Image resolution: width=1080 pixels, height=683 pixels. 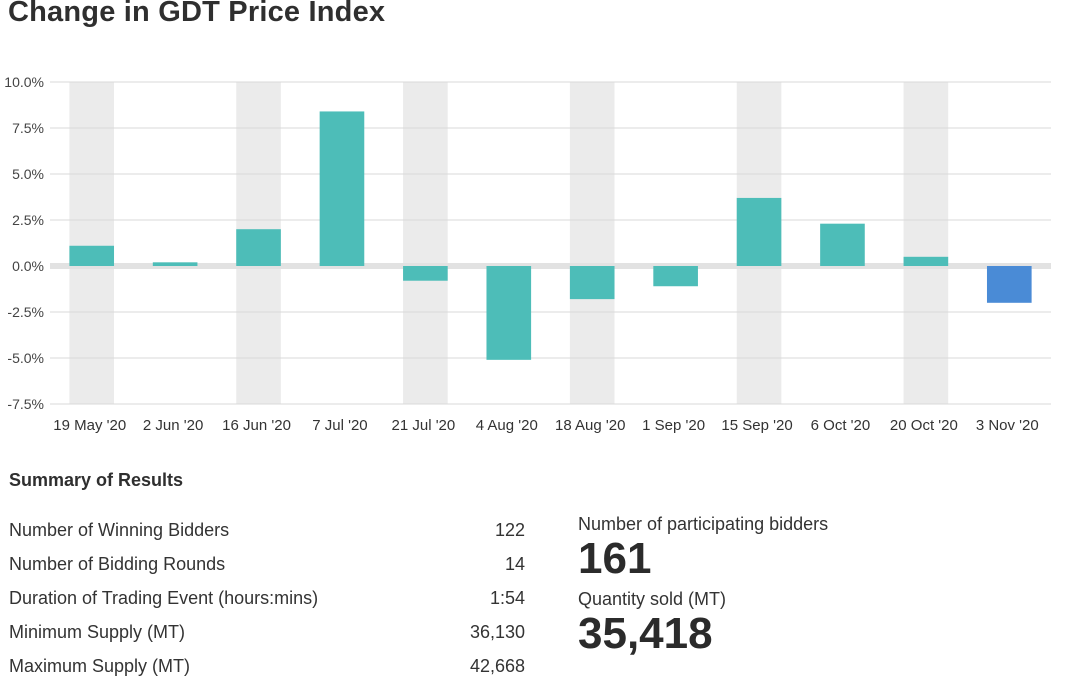 What do you see at coordinates (841, 425) in the screenshot?
I see `x-tick-label: 6 Oct '20` at bounding box center [841, 425].